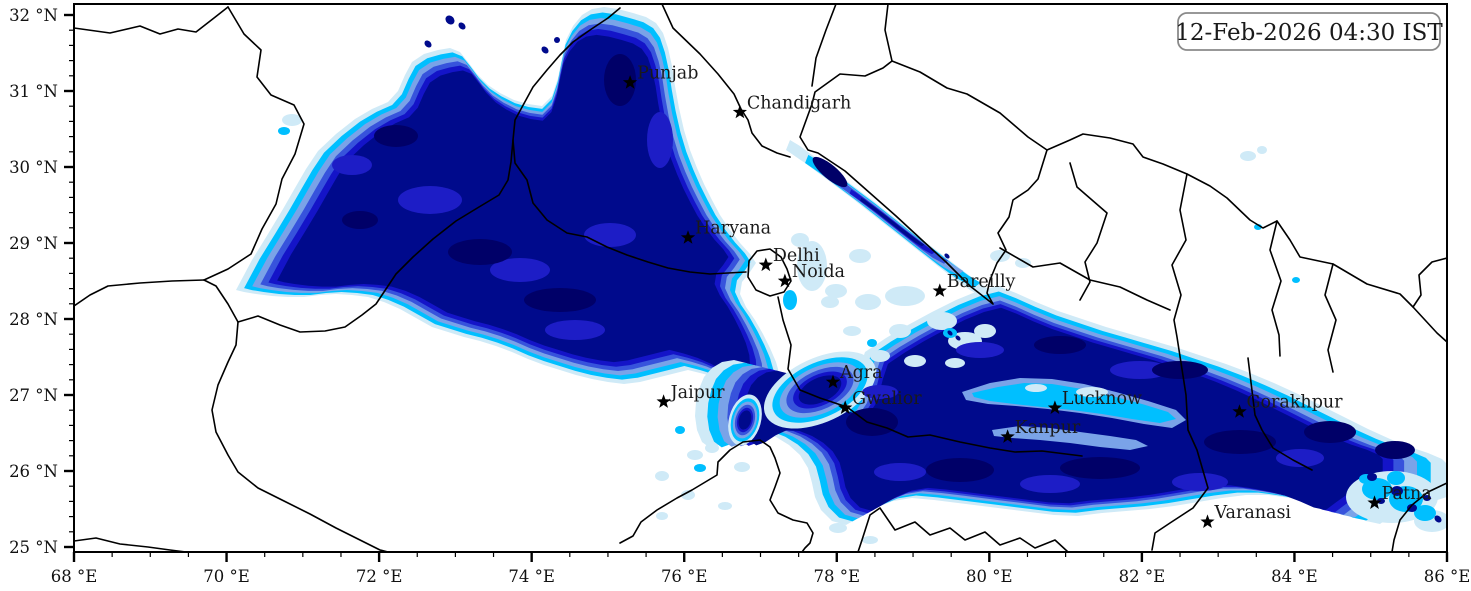  Describe the element at coordinates (697, 393) in the screenshot. I see `city-label: Jaipur` at that location.